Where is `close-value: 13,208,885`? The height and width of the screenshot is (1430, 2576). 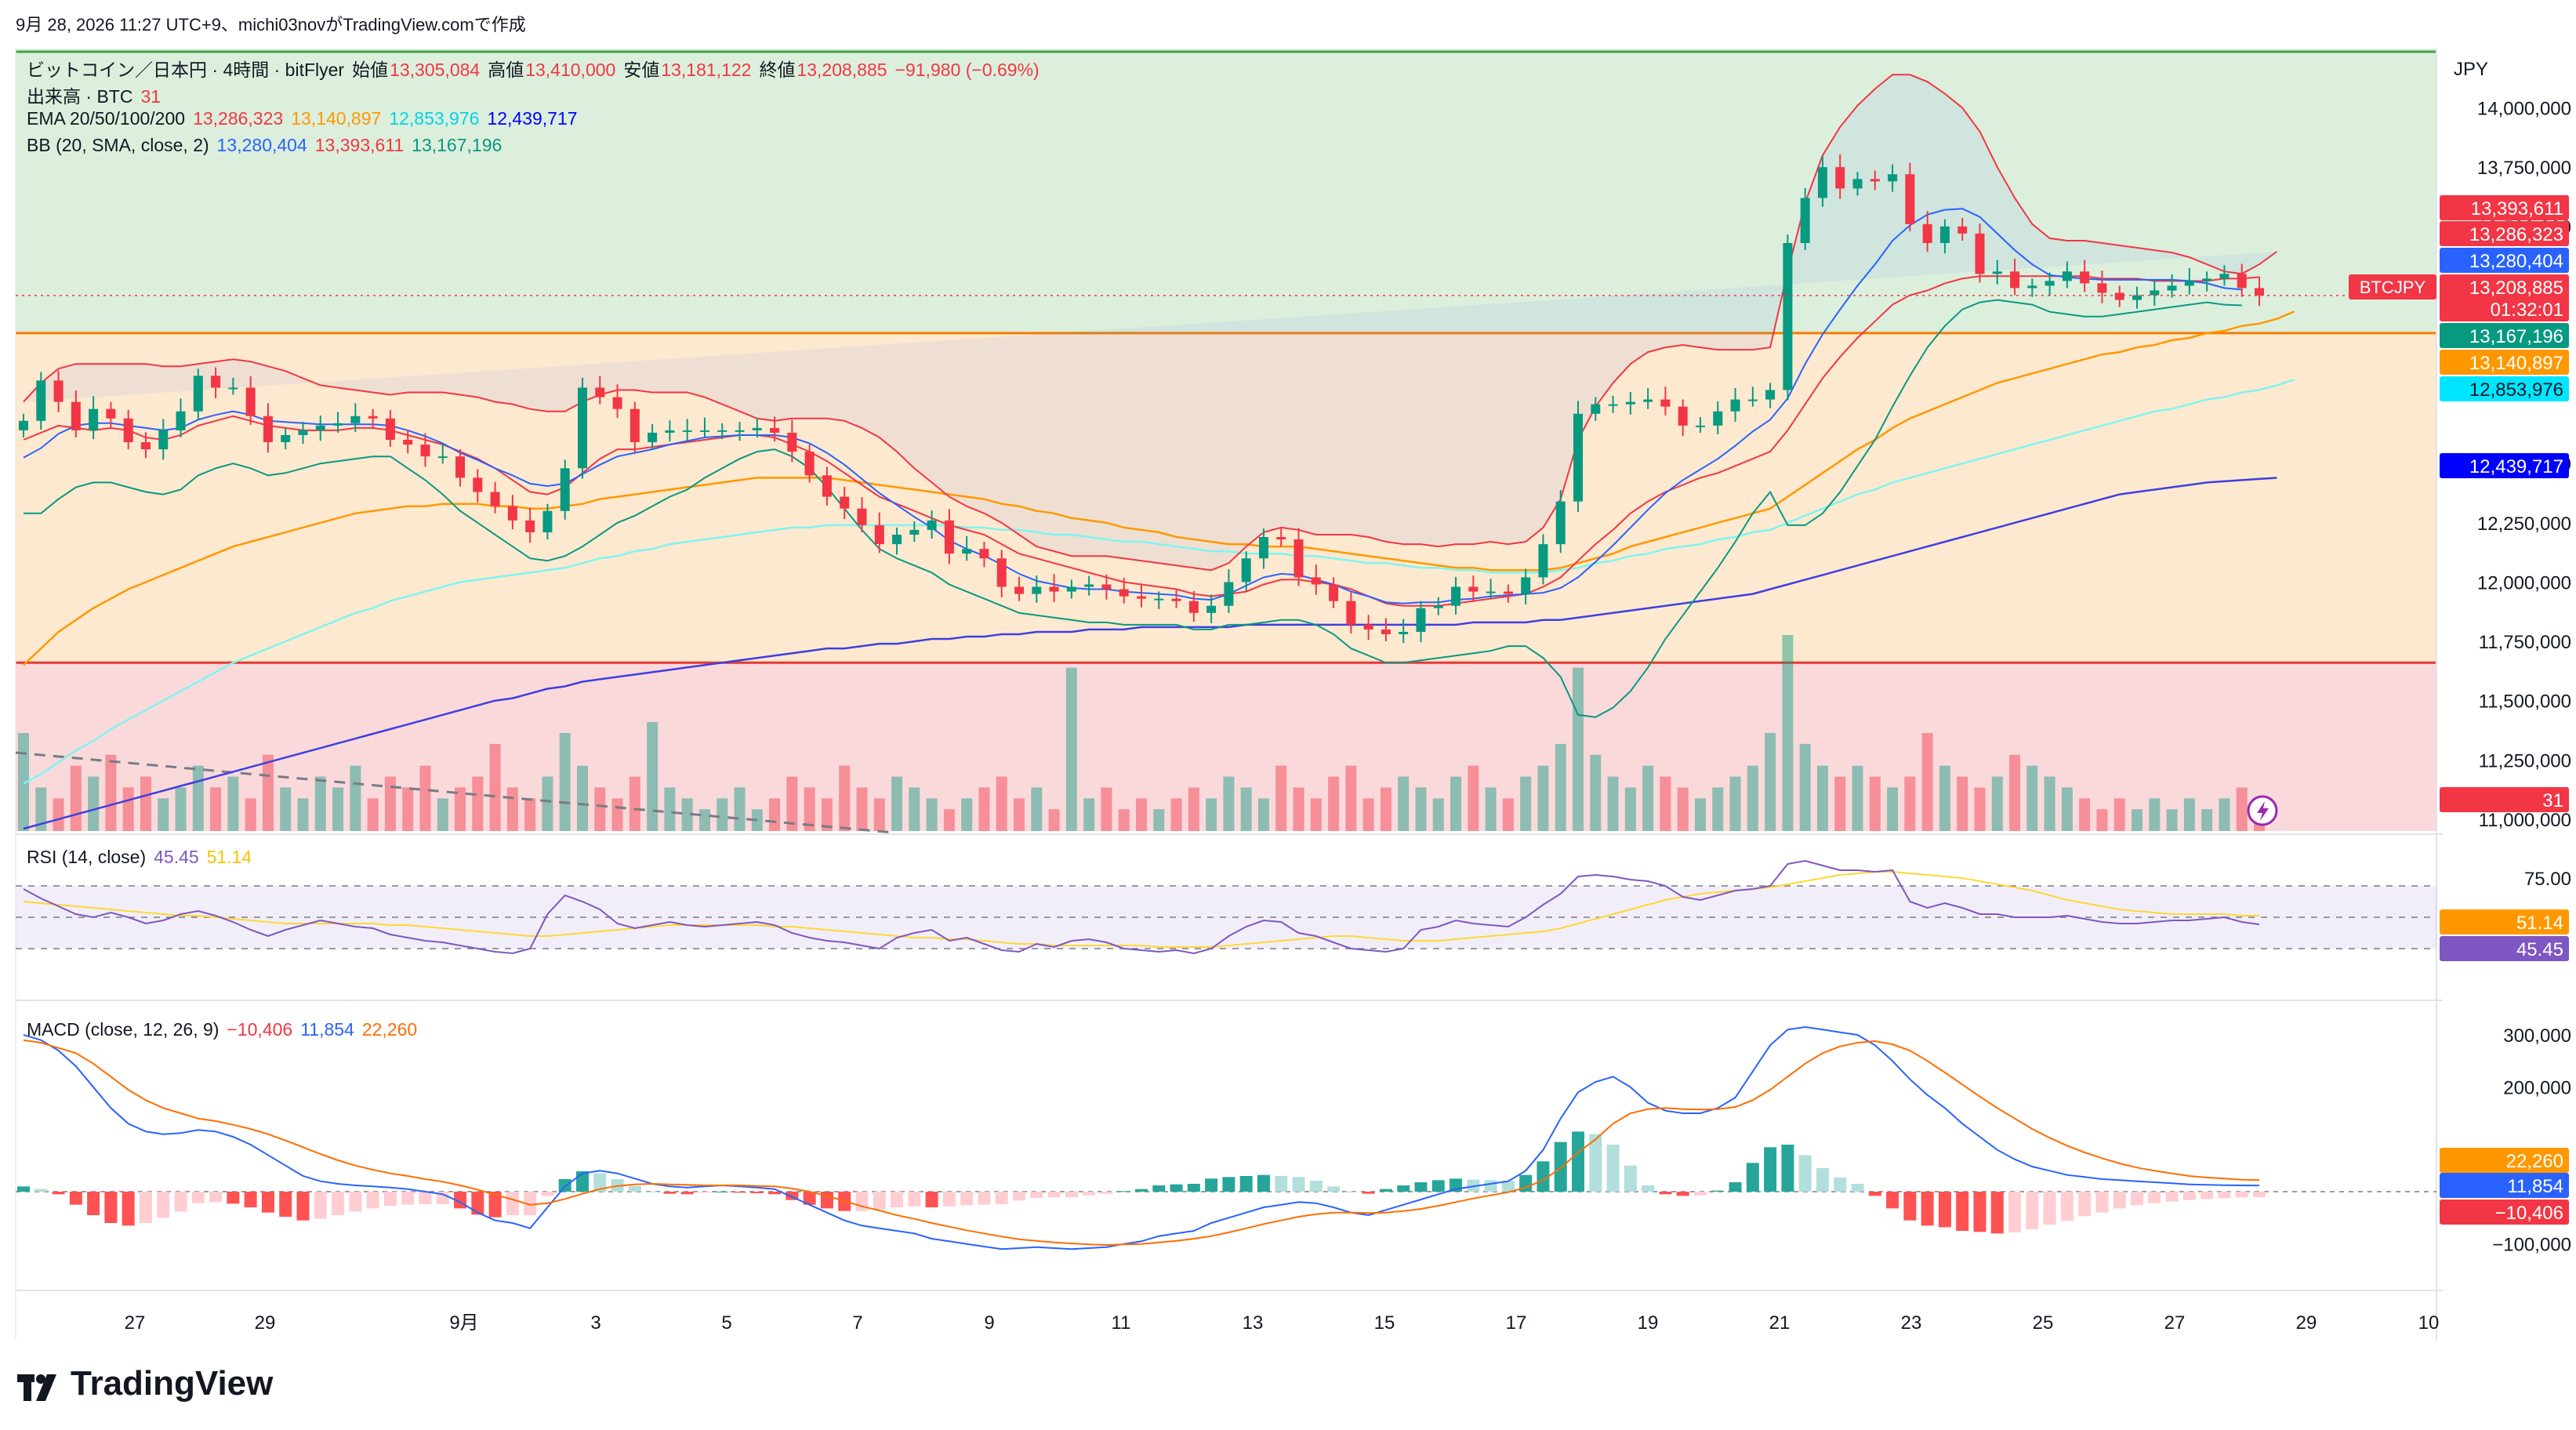 close-value: 13,208,885 is located at coordinates (842, 70).